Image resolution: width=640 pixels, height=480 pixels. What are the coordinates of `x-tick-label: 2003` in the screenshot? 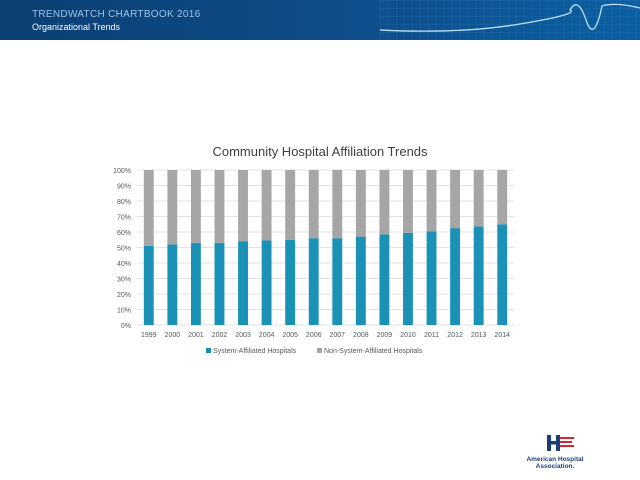 It's located at (243, 335).